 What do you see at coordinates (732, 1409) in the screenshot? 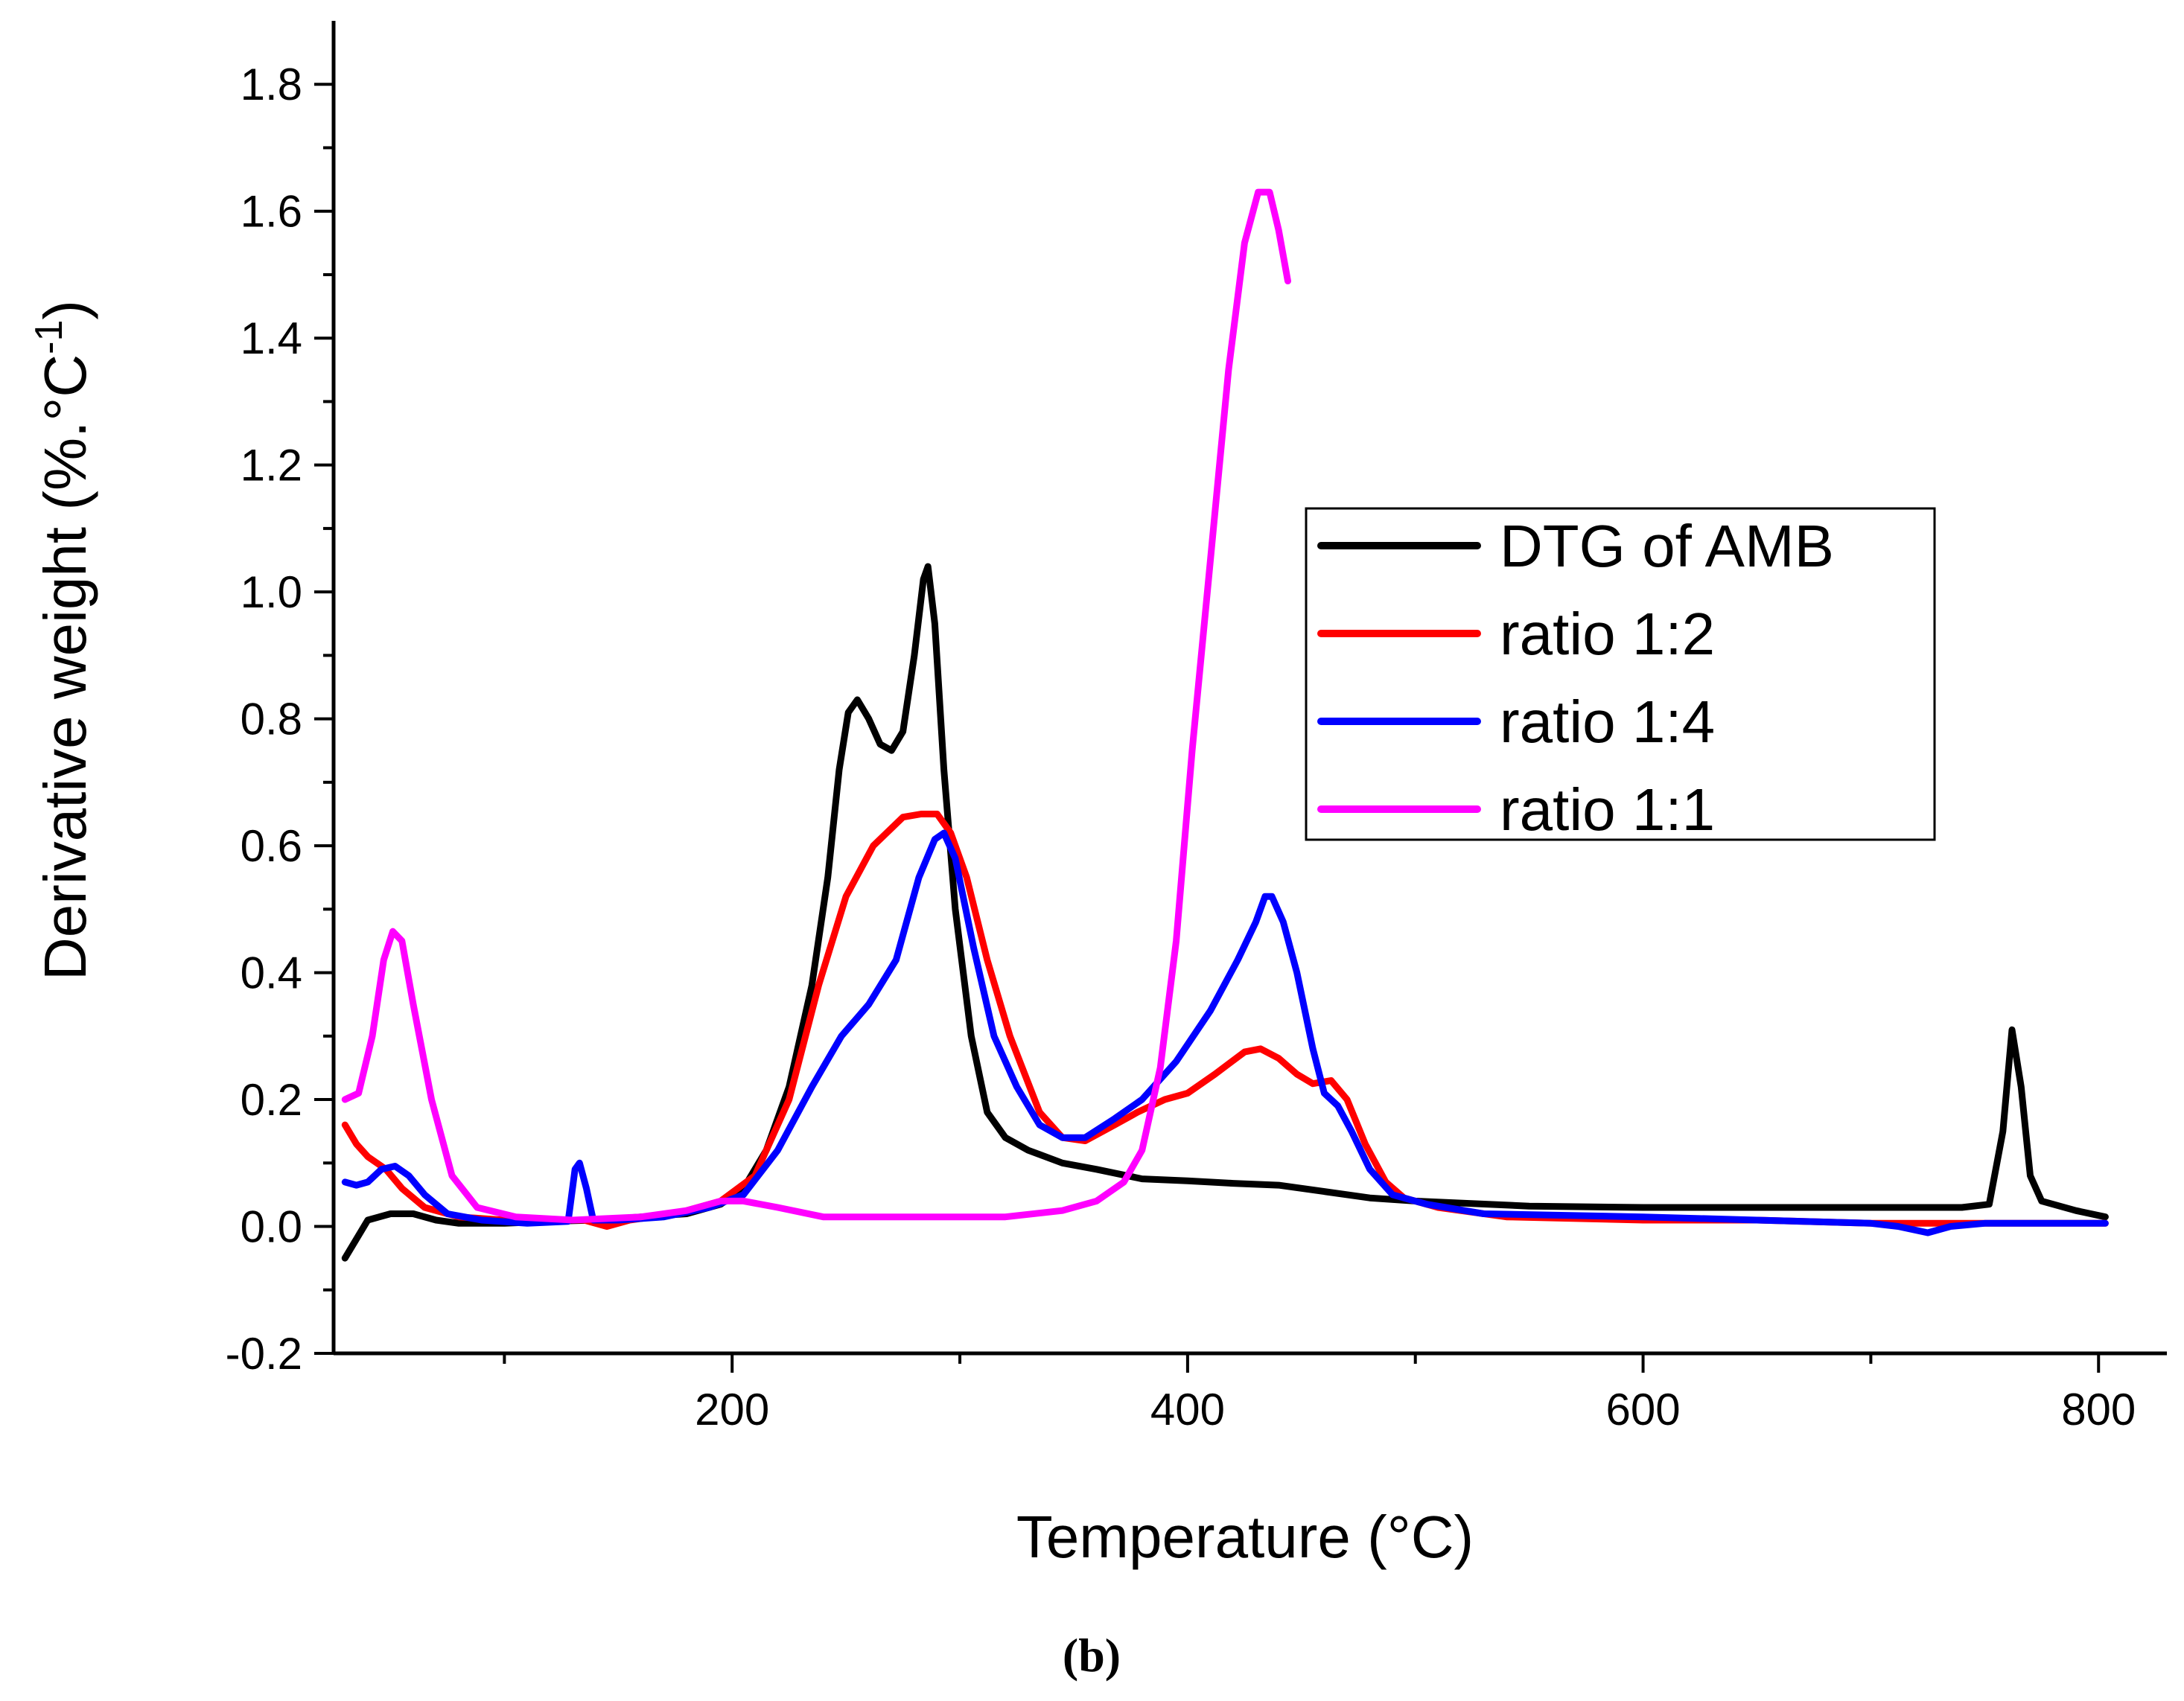
I see `x-tick-label: 200` at bounding box center [732, 1409].